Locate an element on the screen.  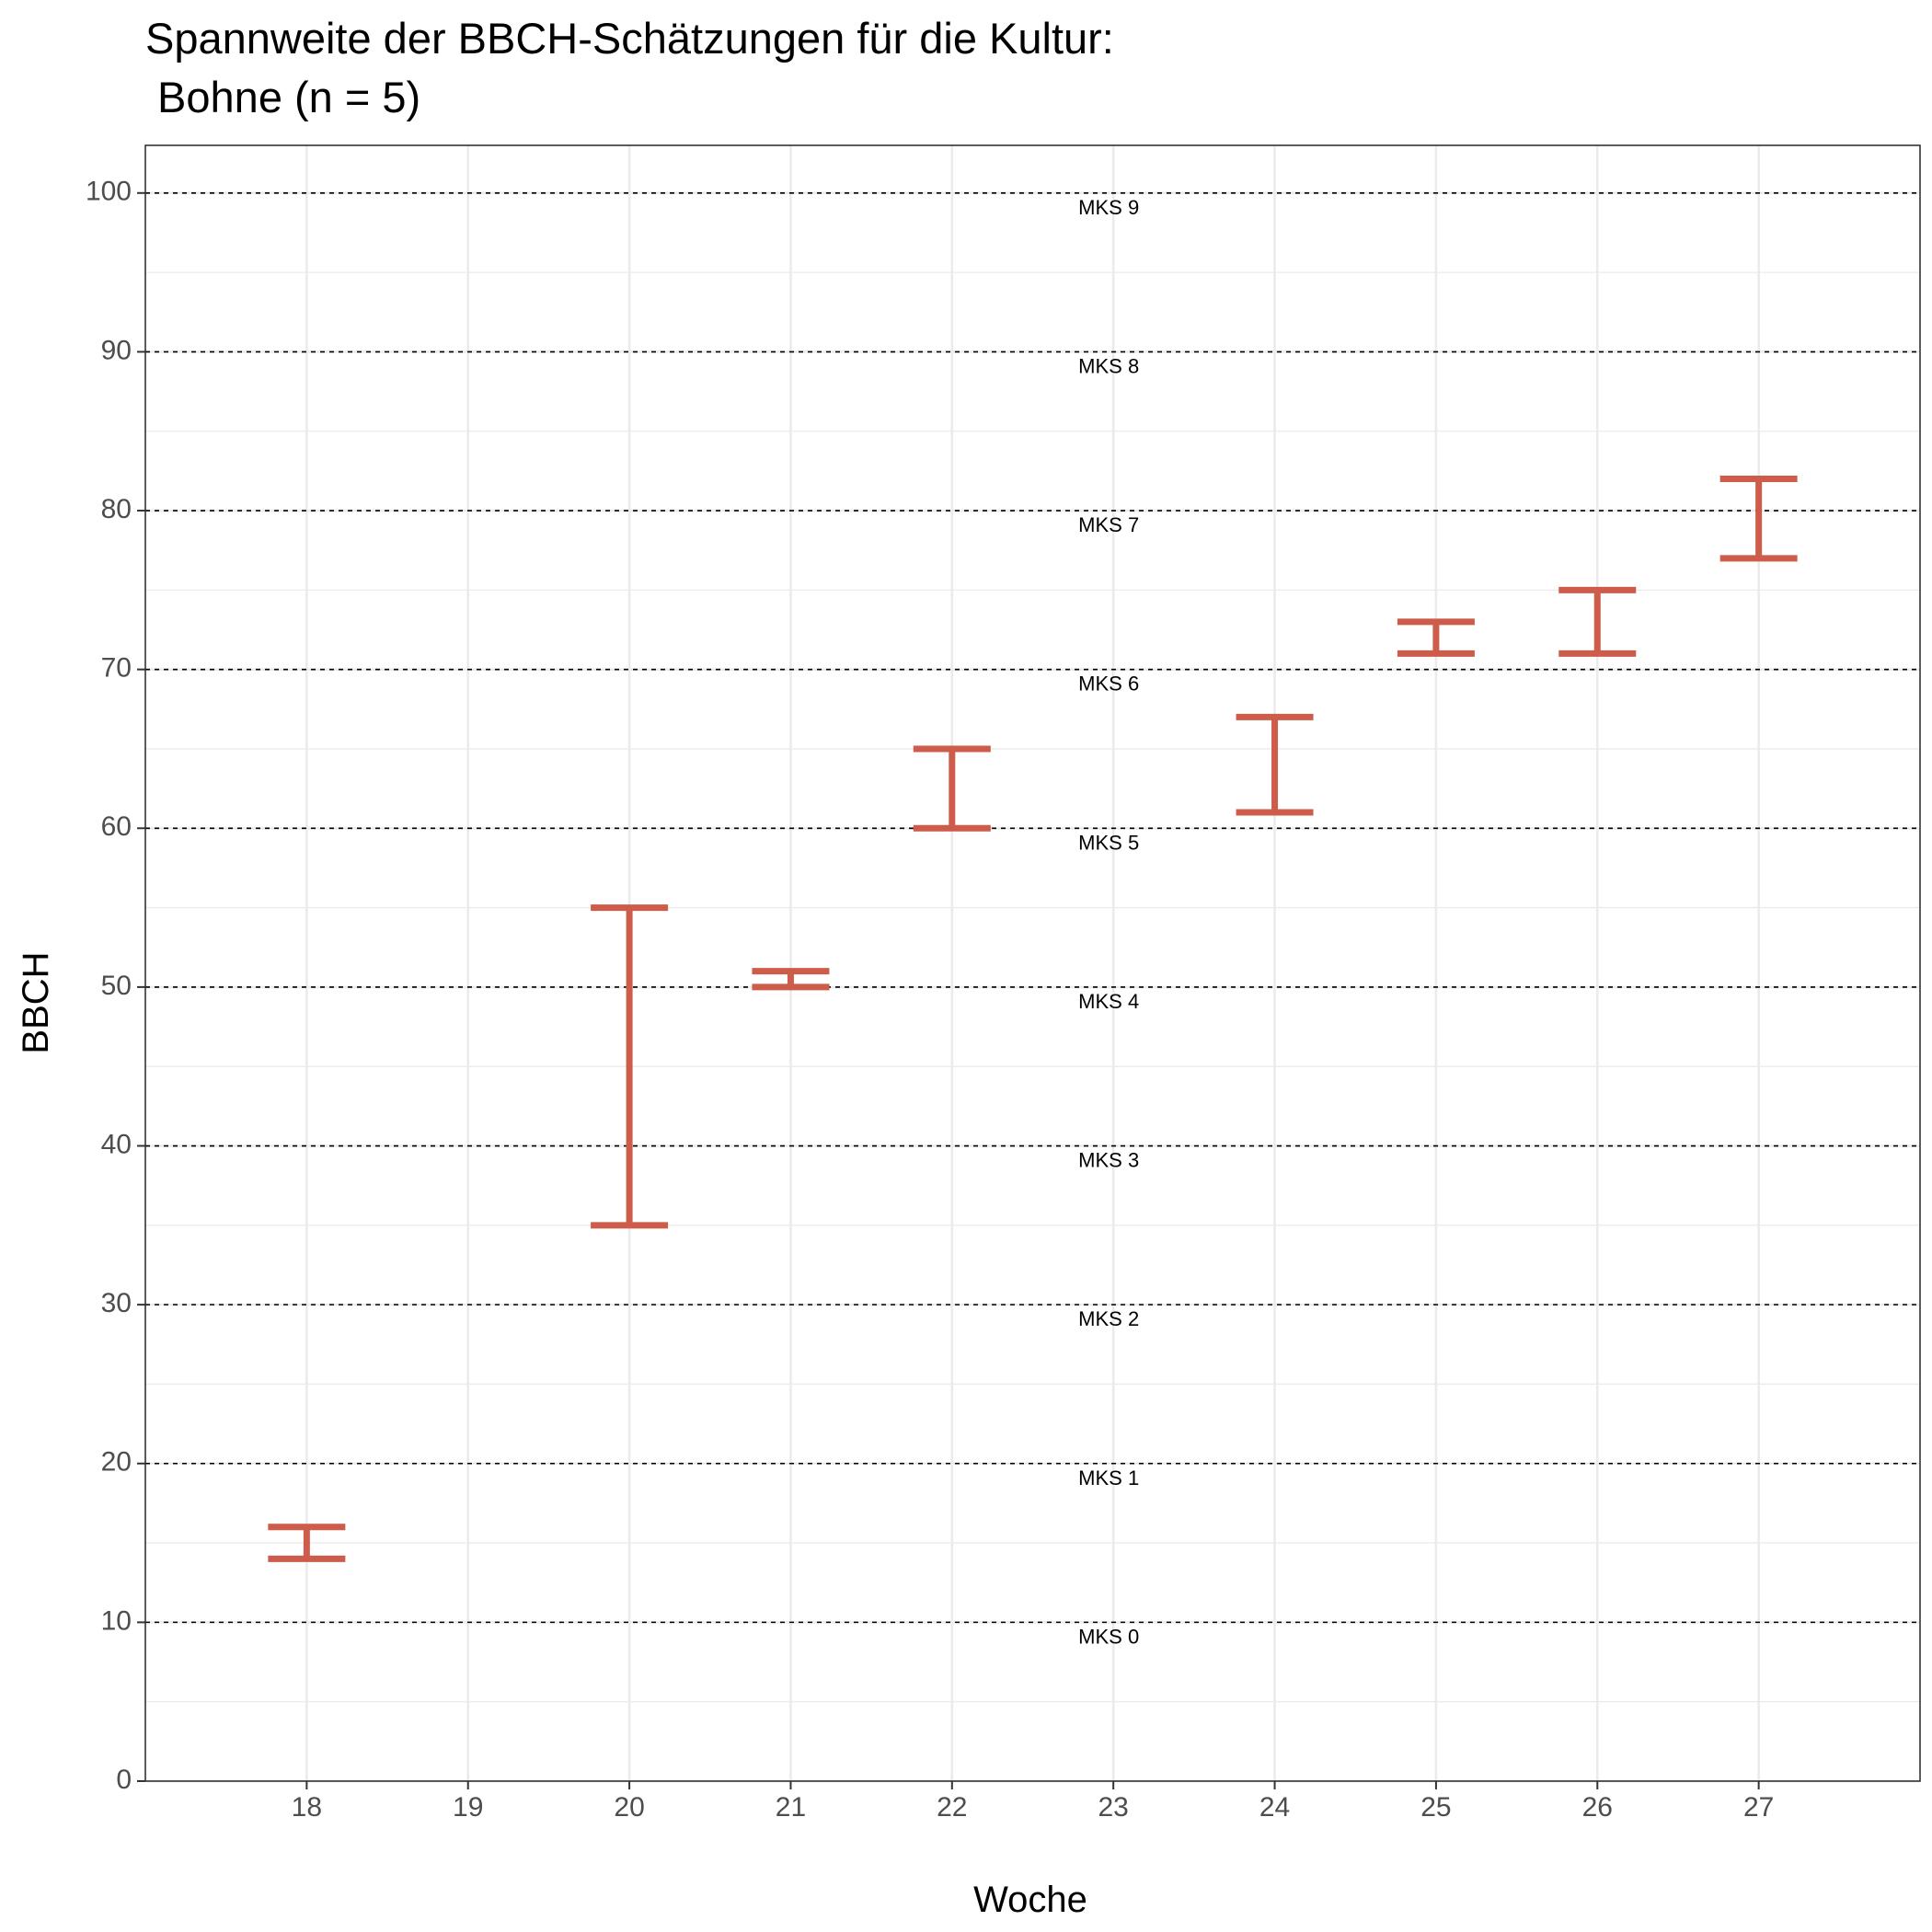
y-tick-label: 90 is located at coordinates (116, 350).